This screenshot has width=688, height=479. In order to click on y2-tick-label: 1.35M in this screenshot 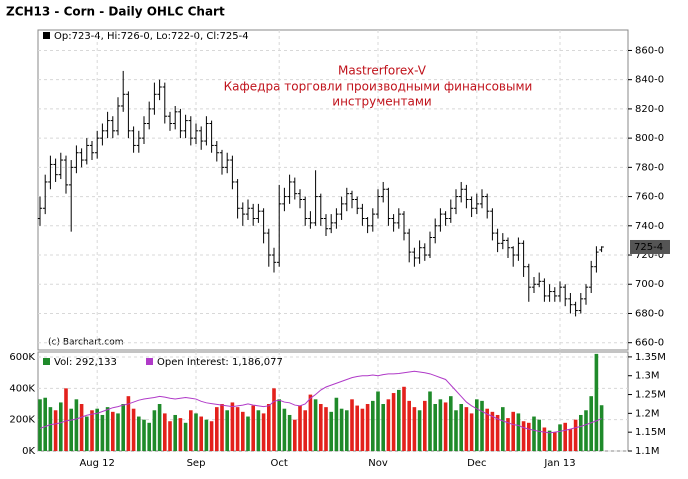, I will do `click(650, 357)`.